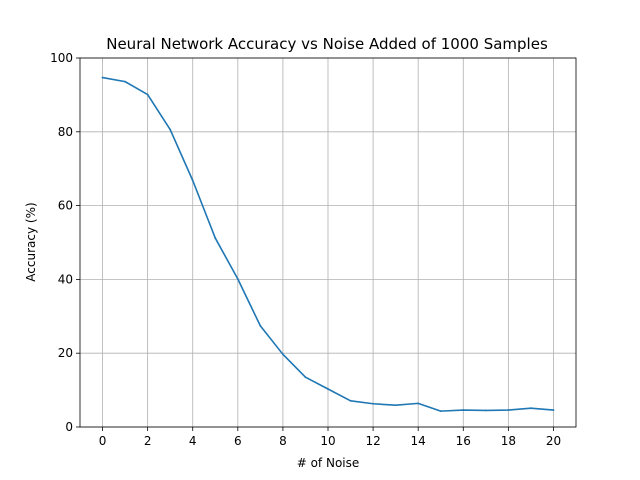  Describe the element at coordinates (418, 441) in the screenshot. I see `x-tick-label: 14` at that location.